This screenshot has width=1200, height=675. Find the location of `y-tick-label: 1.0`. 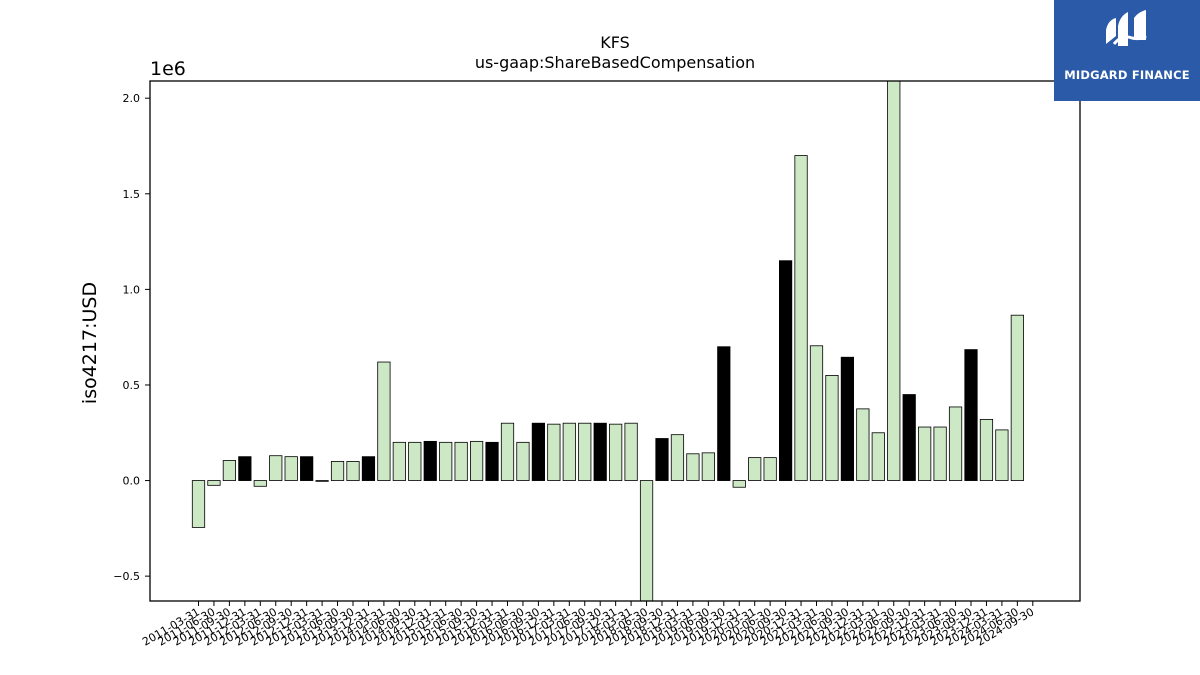

y-tick-label: 1.0 is located at coordinates (132, 289).